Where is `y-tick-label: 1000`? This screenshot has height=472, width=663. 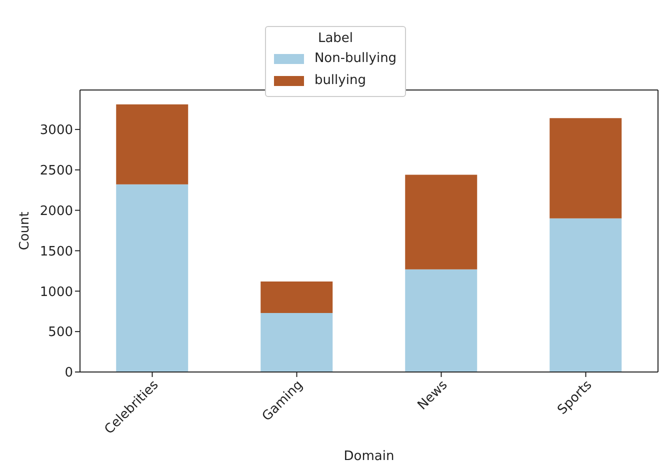
y-tick-label: 1000 is located at coordinates (56, 292).